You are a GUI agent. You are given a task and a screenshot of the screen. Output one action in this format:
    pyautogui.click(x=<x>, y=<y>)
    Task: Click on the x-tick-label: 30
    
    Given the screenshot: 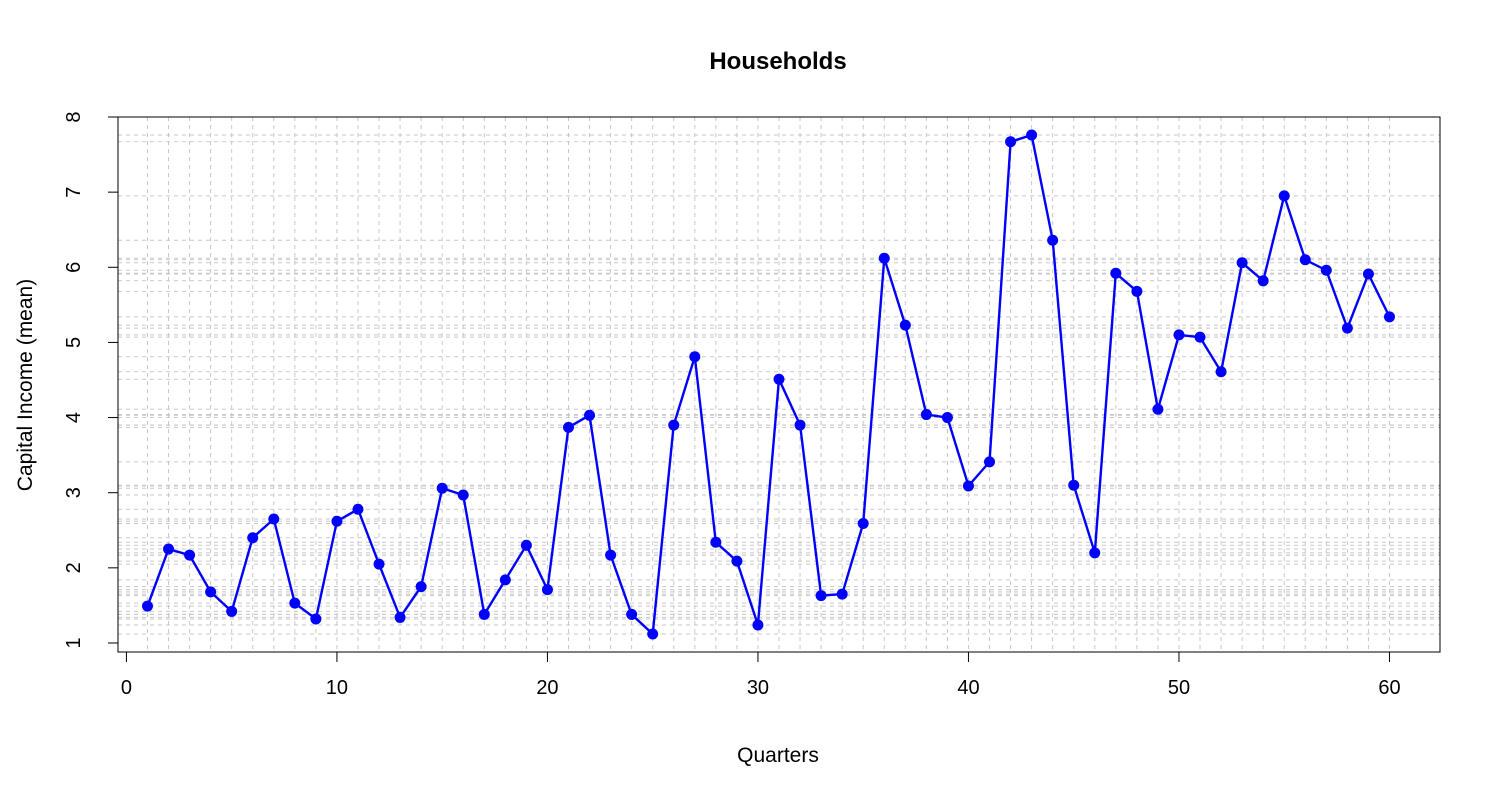 What is the action you would take?
    pyautogui.click(x=758, y=688)
    